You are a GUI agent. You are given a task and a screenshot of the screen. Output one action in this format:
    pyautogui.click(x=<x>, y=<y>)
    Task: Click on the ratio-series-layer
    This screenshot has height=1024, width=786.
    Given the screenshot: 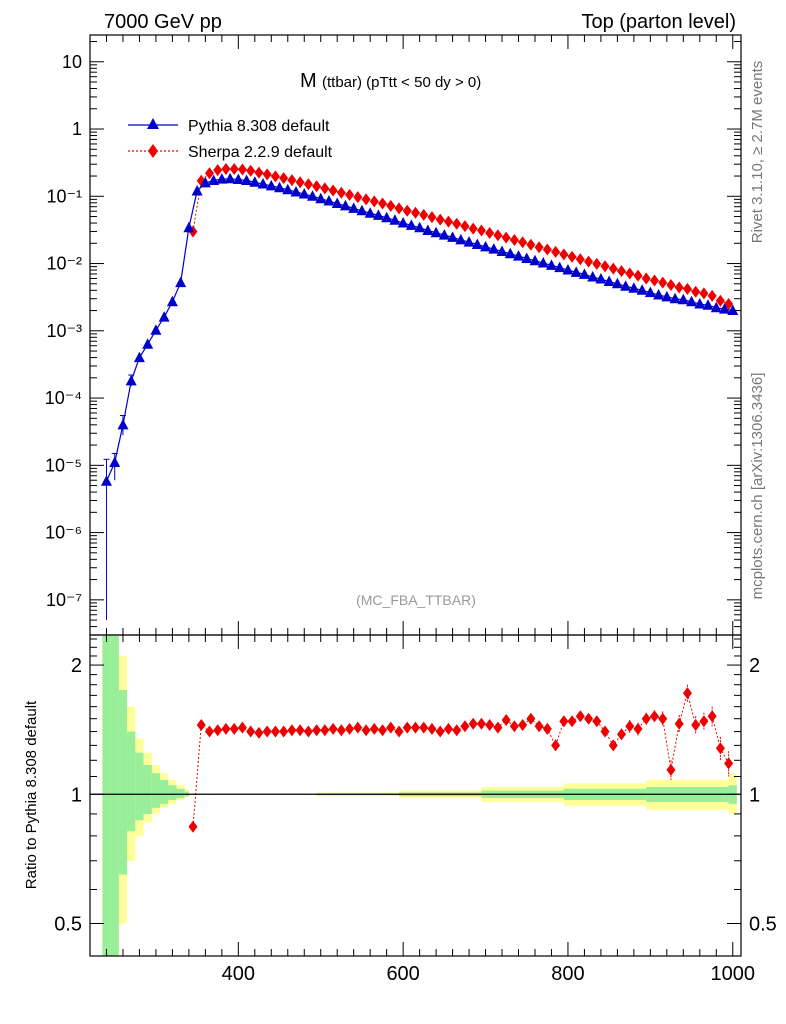 What is the action you would take?
    pyautogui.click(x=461, y=758)
    